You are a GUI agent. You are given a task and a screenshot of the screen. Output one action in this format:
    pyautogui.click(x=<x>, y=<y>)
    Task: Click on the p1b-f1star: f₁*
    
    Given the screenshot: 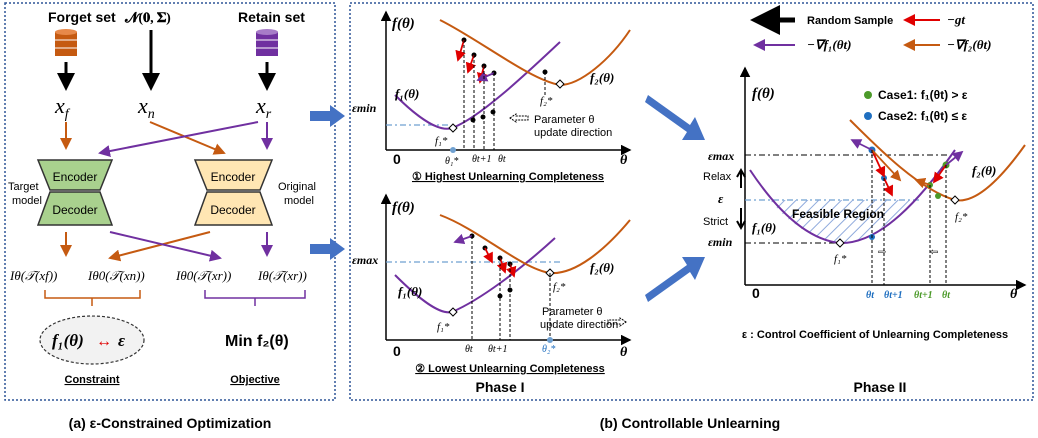 What is the action you would take?
    pyautogui.click(x=443, y=327)
    